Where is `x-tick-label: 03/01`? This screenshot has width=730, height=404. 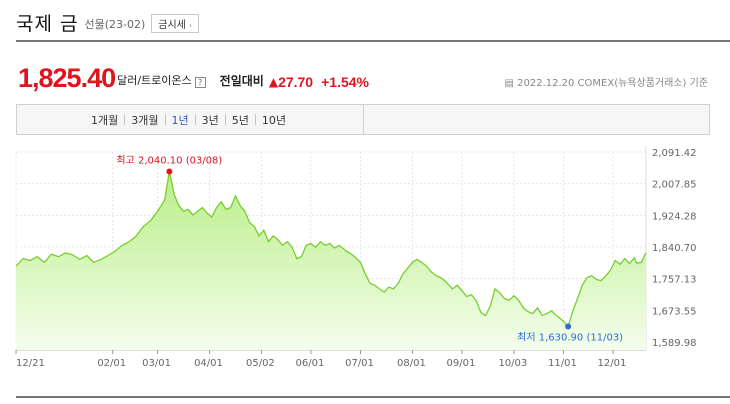
x-tick-label: 03/01 is located at coordinates (156, 363).